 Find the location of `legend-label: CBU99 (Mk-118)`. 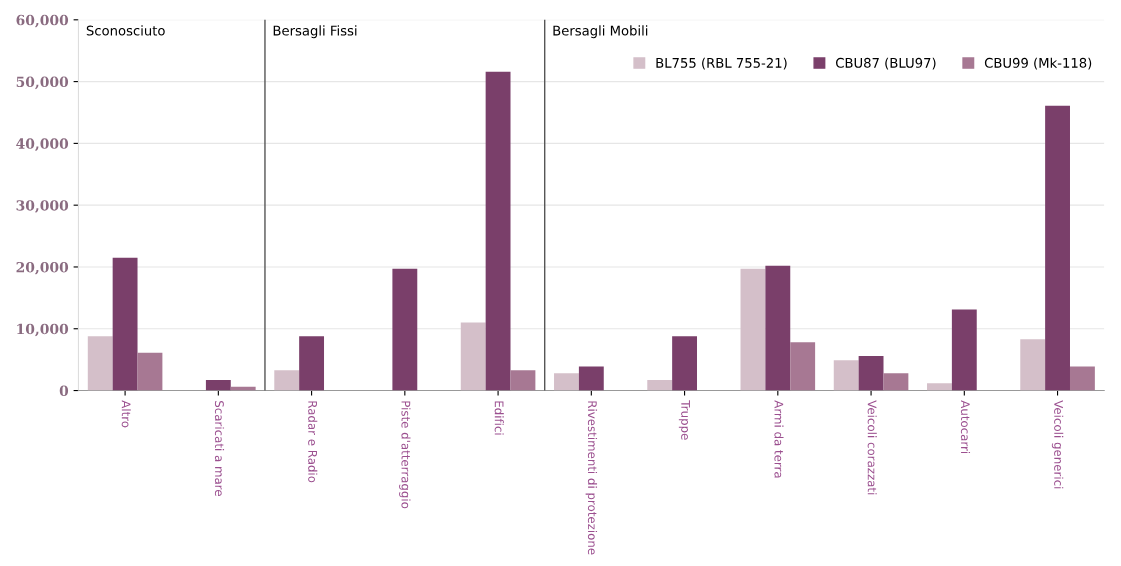

legend-label: CBU99 (Mk-118) is located at coordinates (1038, 63).